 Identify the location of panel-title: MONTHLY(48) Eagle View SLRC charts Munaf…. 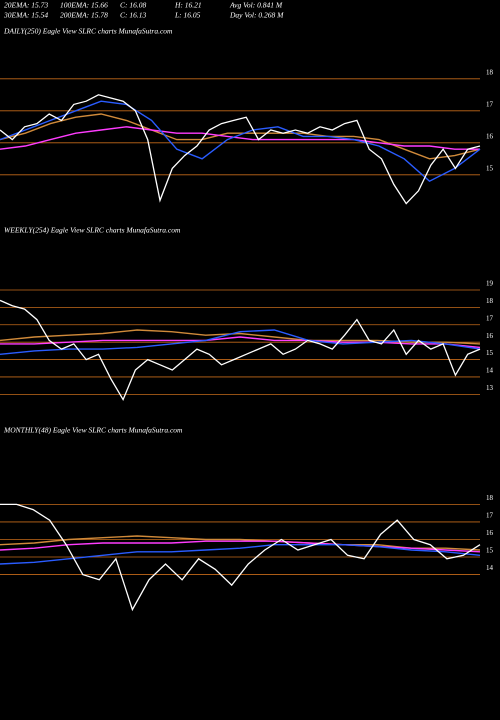
(93, 430).